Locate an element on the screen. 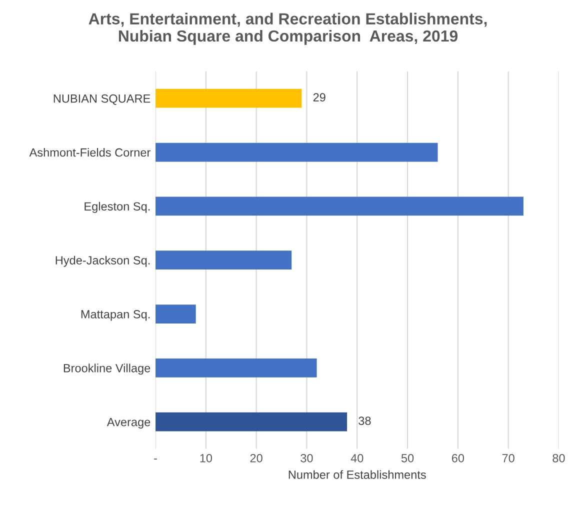 This screenshot has width=576, height=510. y-tick-label: Brookline Village is located at coordinates (107, 369).